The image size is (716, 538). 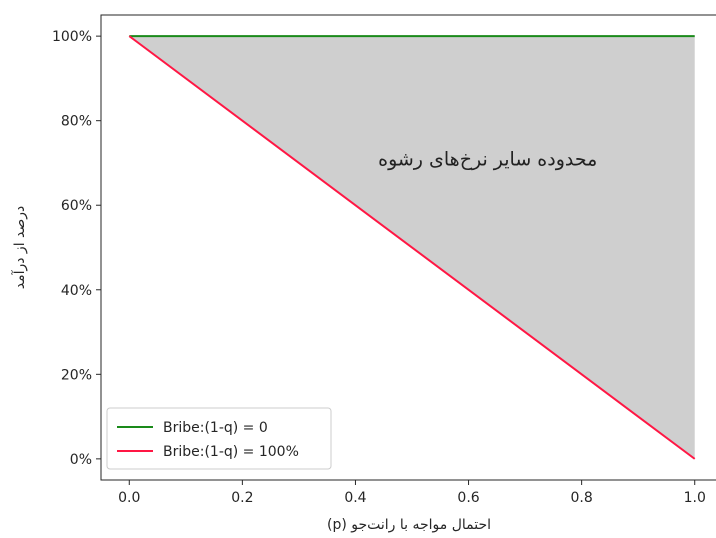 I want to click on y-tick-label: 20%, so click(x=76, y=375).